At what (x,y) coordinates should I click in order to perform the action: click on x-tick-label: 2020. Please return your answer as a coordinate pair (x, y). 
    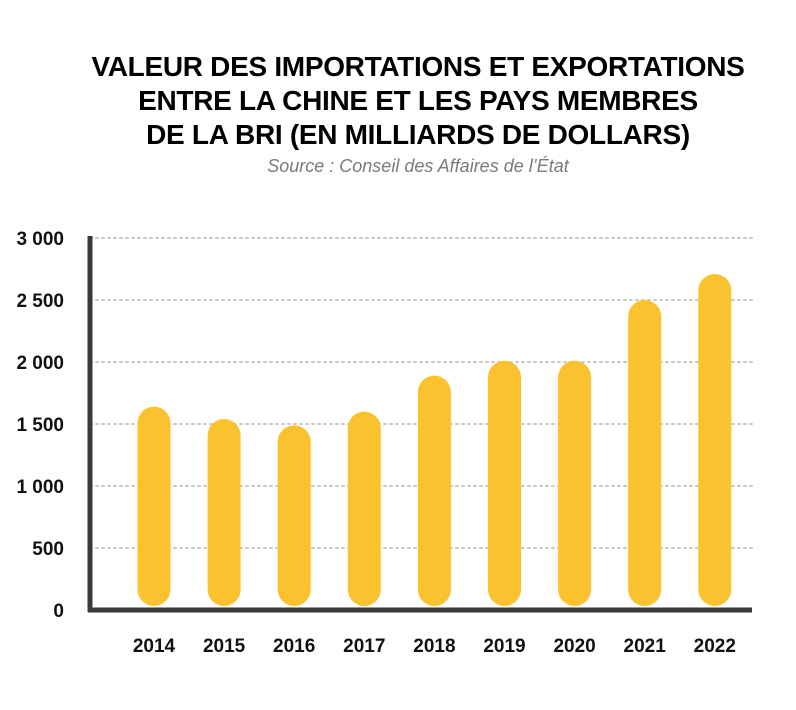
    Looking at the image, I should click on (574, 646).